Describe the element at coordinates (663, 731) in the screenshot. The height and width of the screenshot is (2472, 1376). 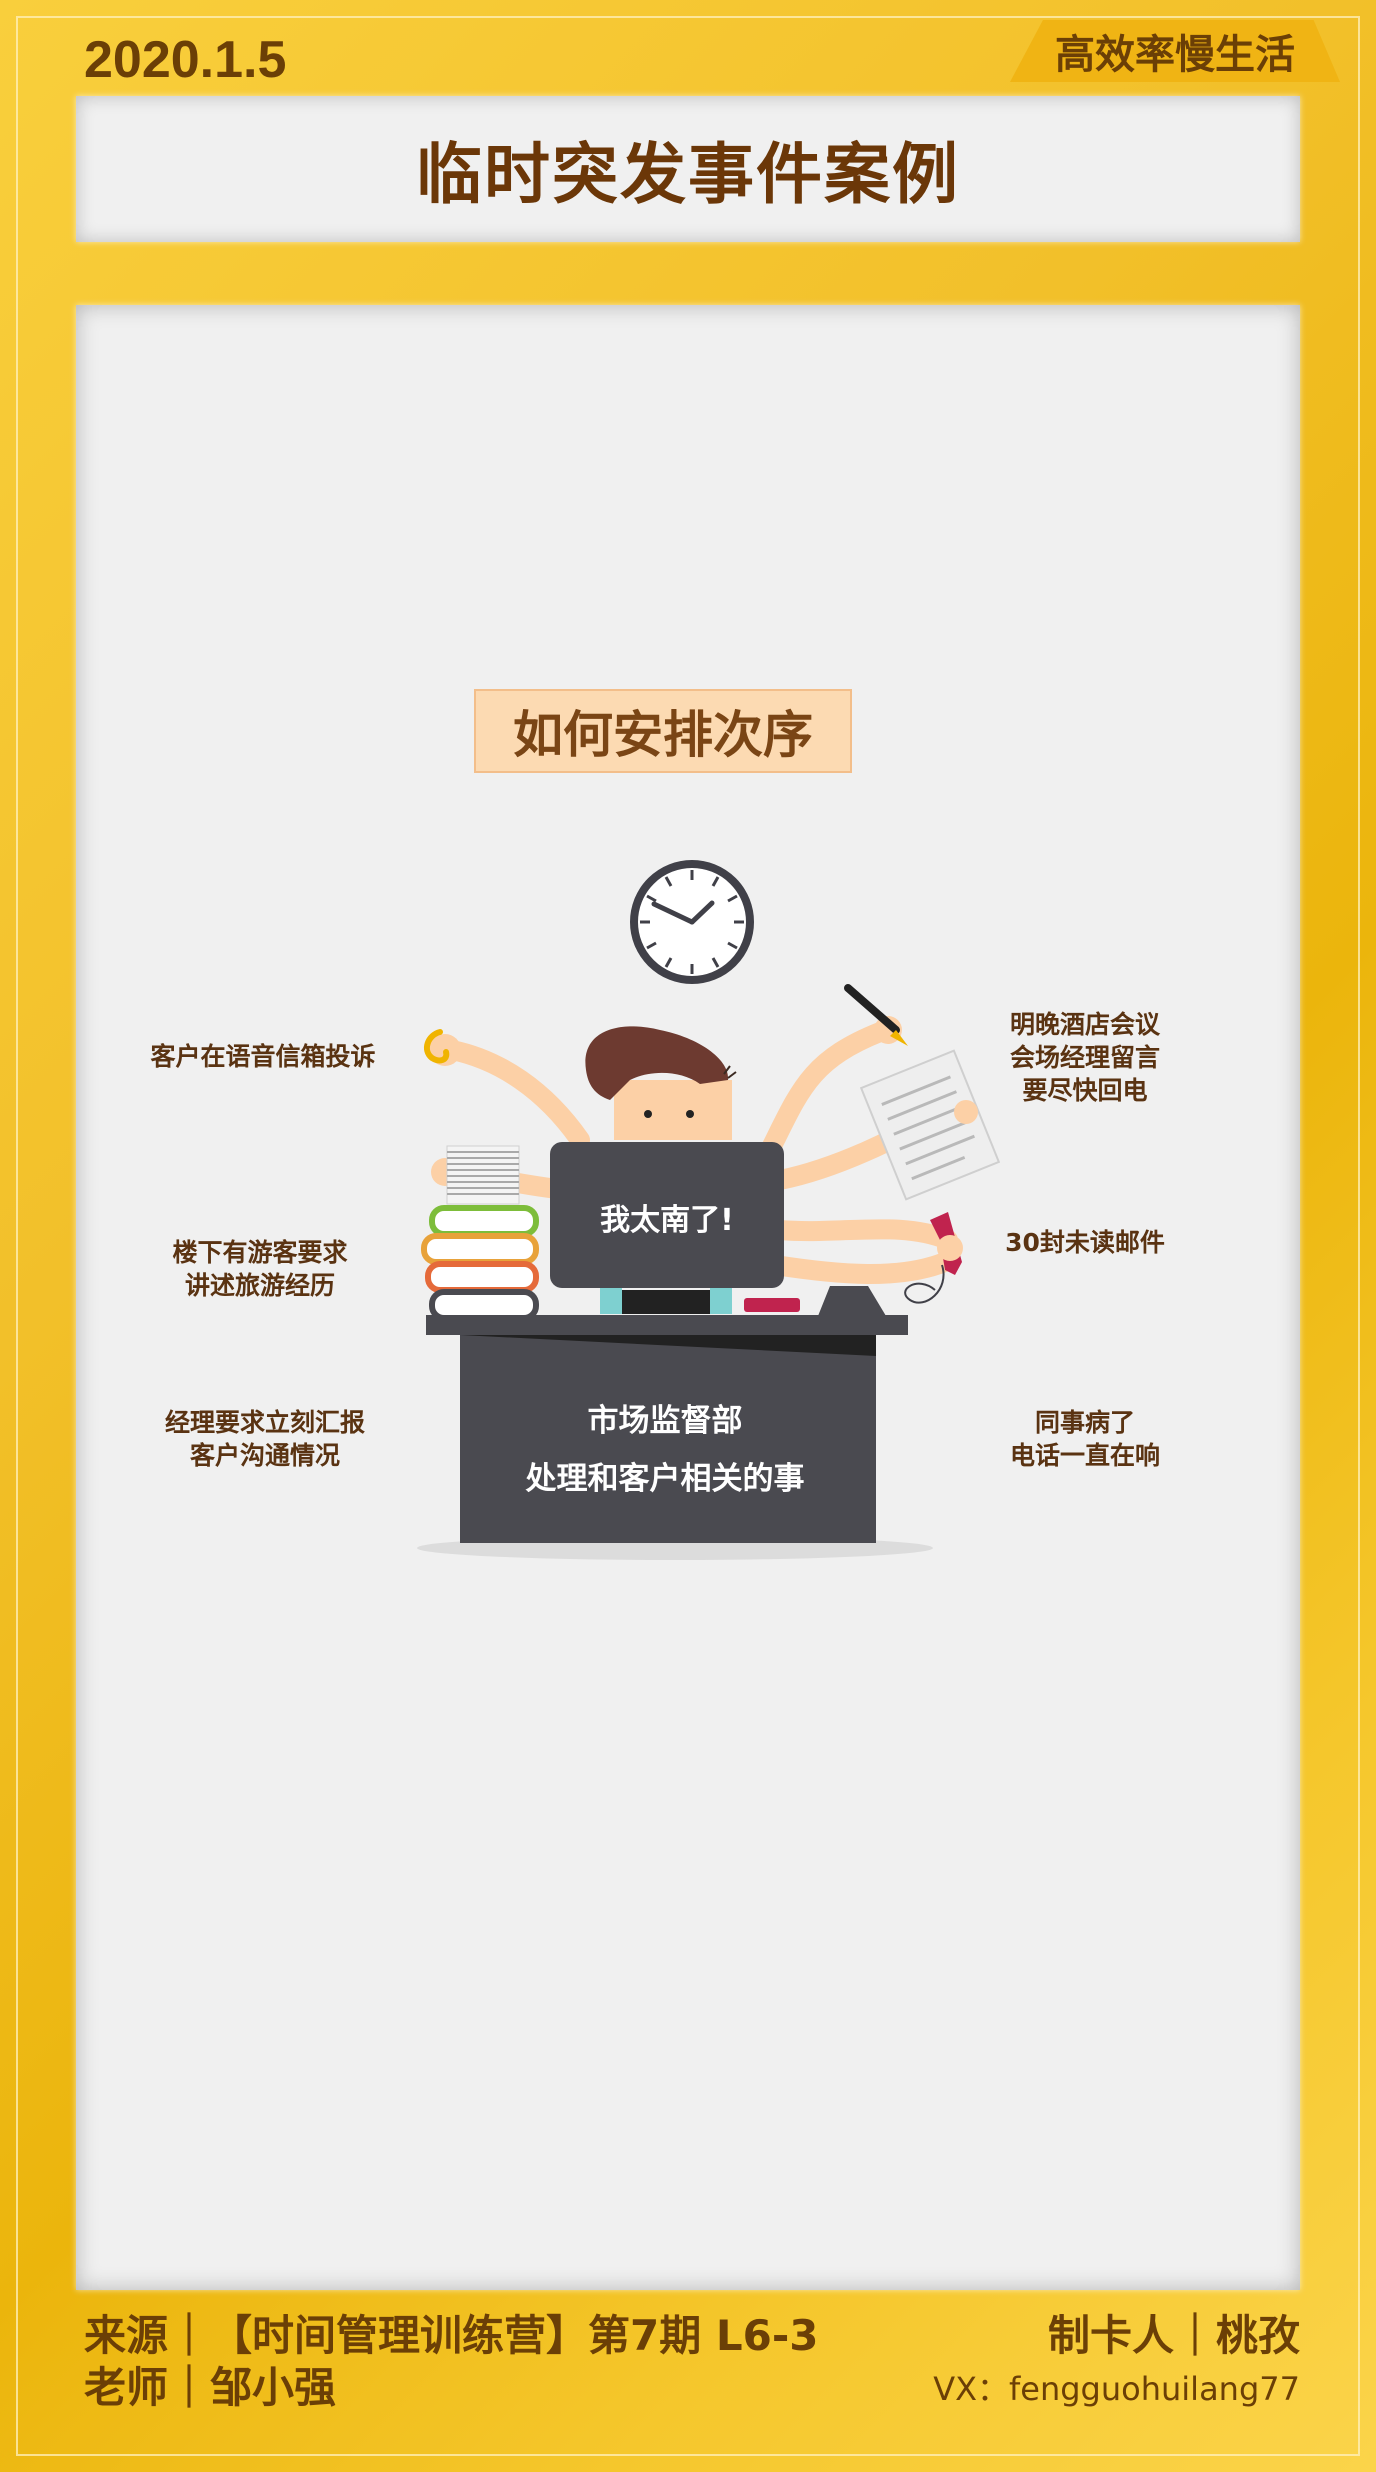
I see `section-subtitle: 如何安排次序` at that location.